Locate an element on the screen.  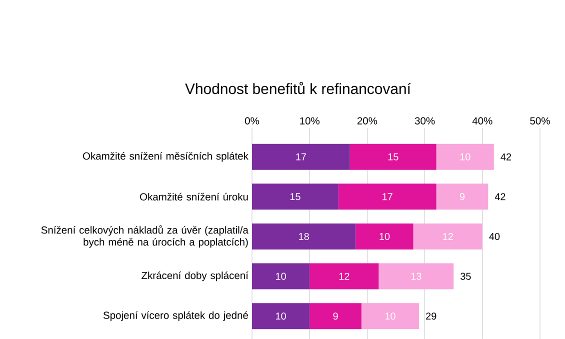
x-tick-label: 50% is located at coordinates (540, 120).